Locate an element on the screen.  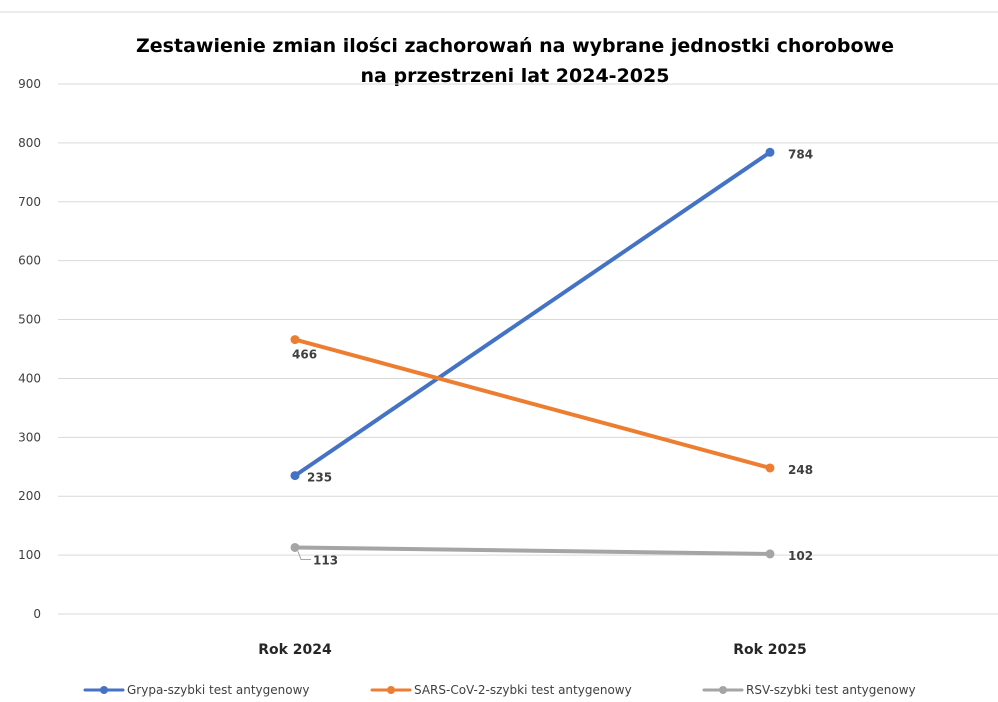
data-label-series-3-point-1: 113 is located at coordinates (325, 560).